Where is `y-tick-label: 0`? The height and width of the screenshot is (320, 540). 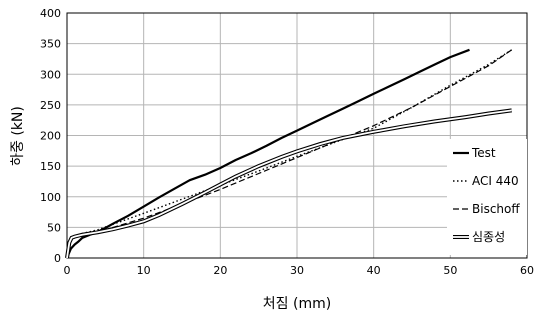 y-tick-label: 0 is located at coordinates (57, 258).